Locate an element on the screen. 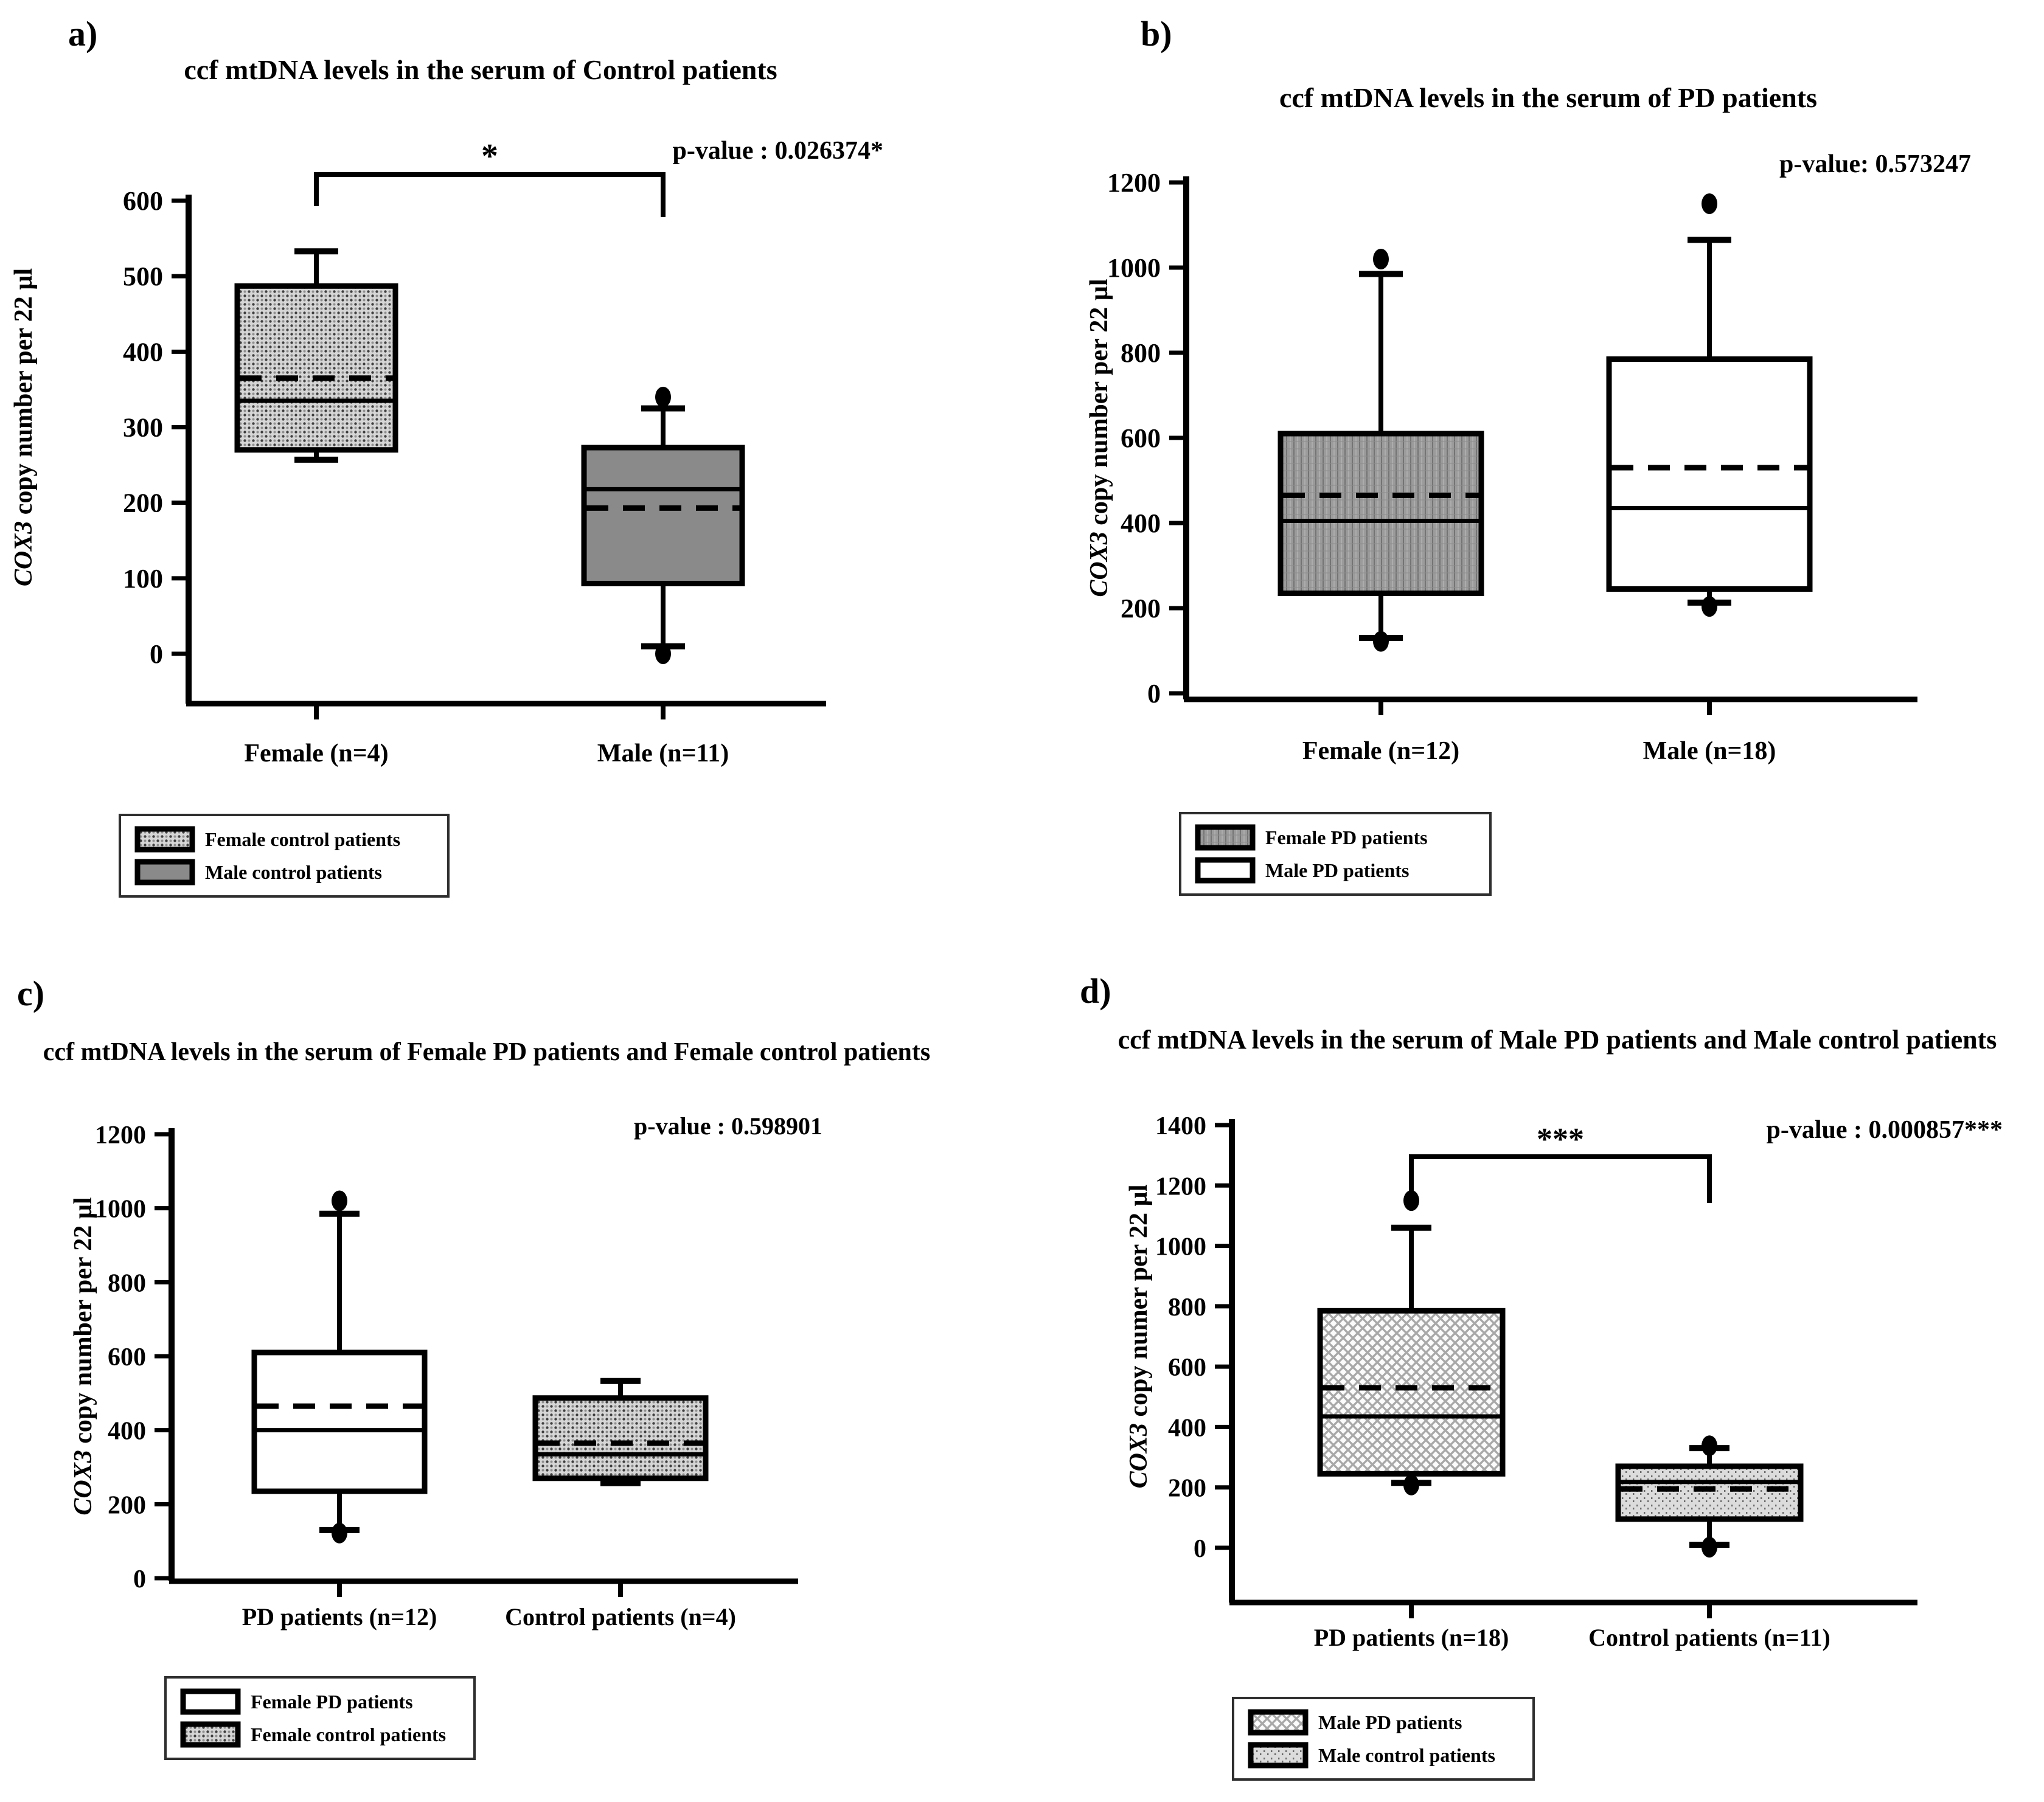  x-category-label: Male (n=11) is located at coordinates (663, 754).